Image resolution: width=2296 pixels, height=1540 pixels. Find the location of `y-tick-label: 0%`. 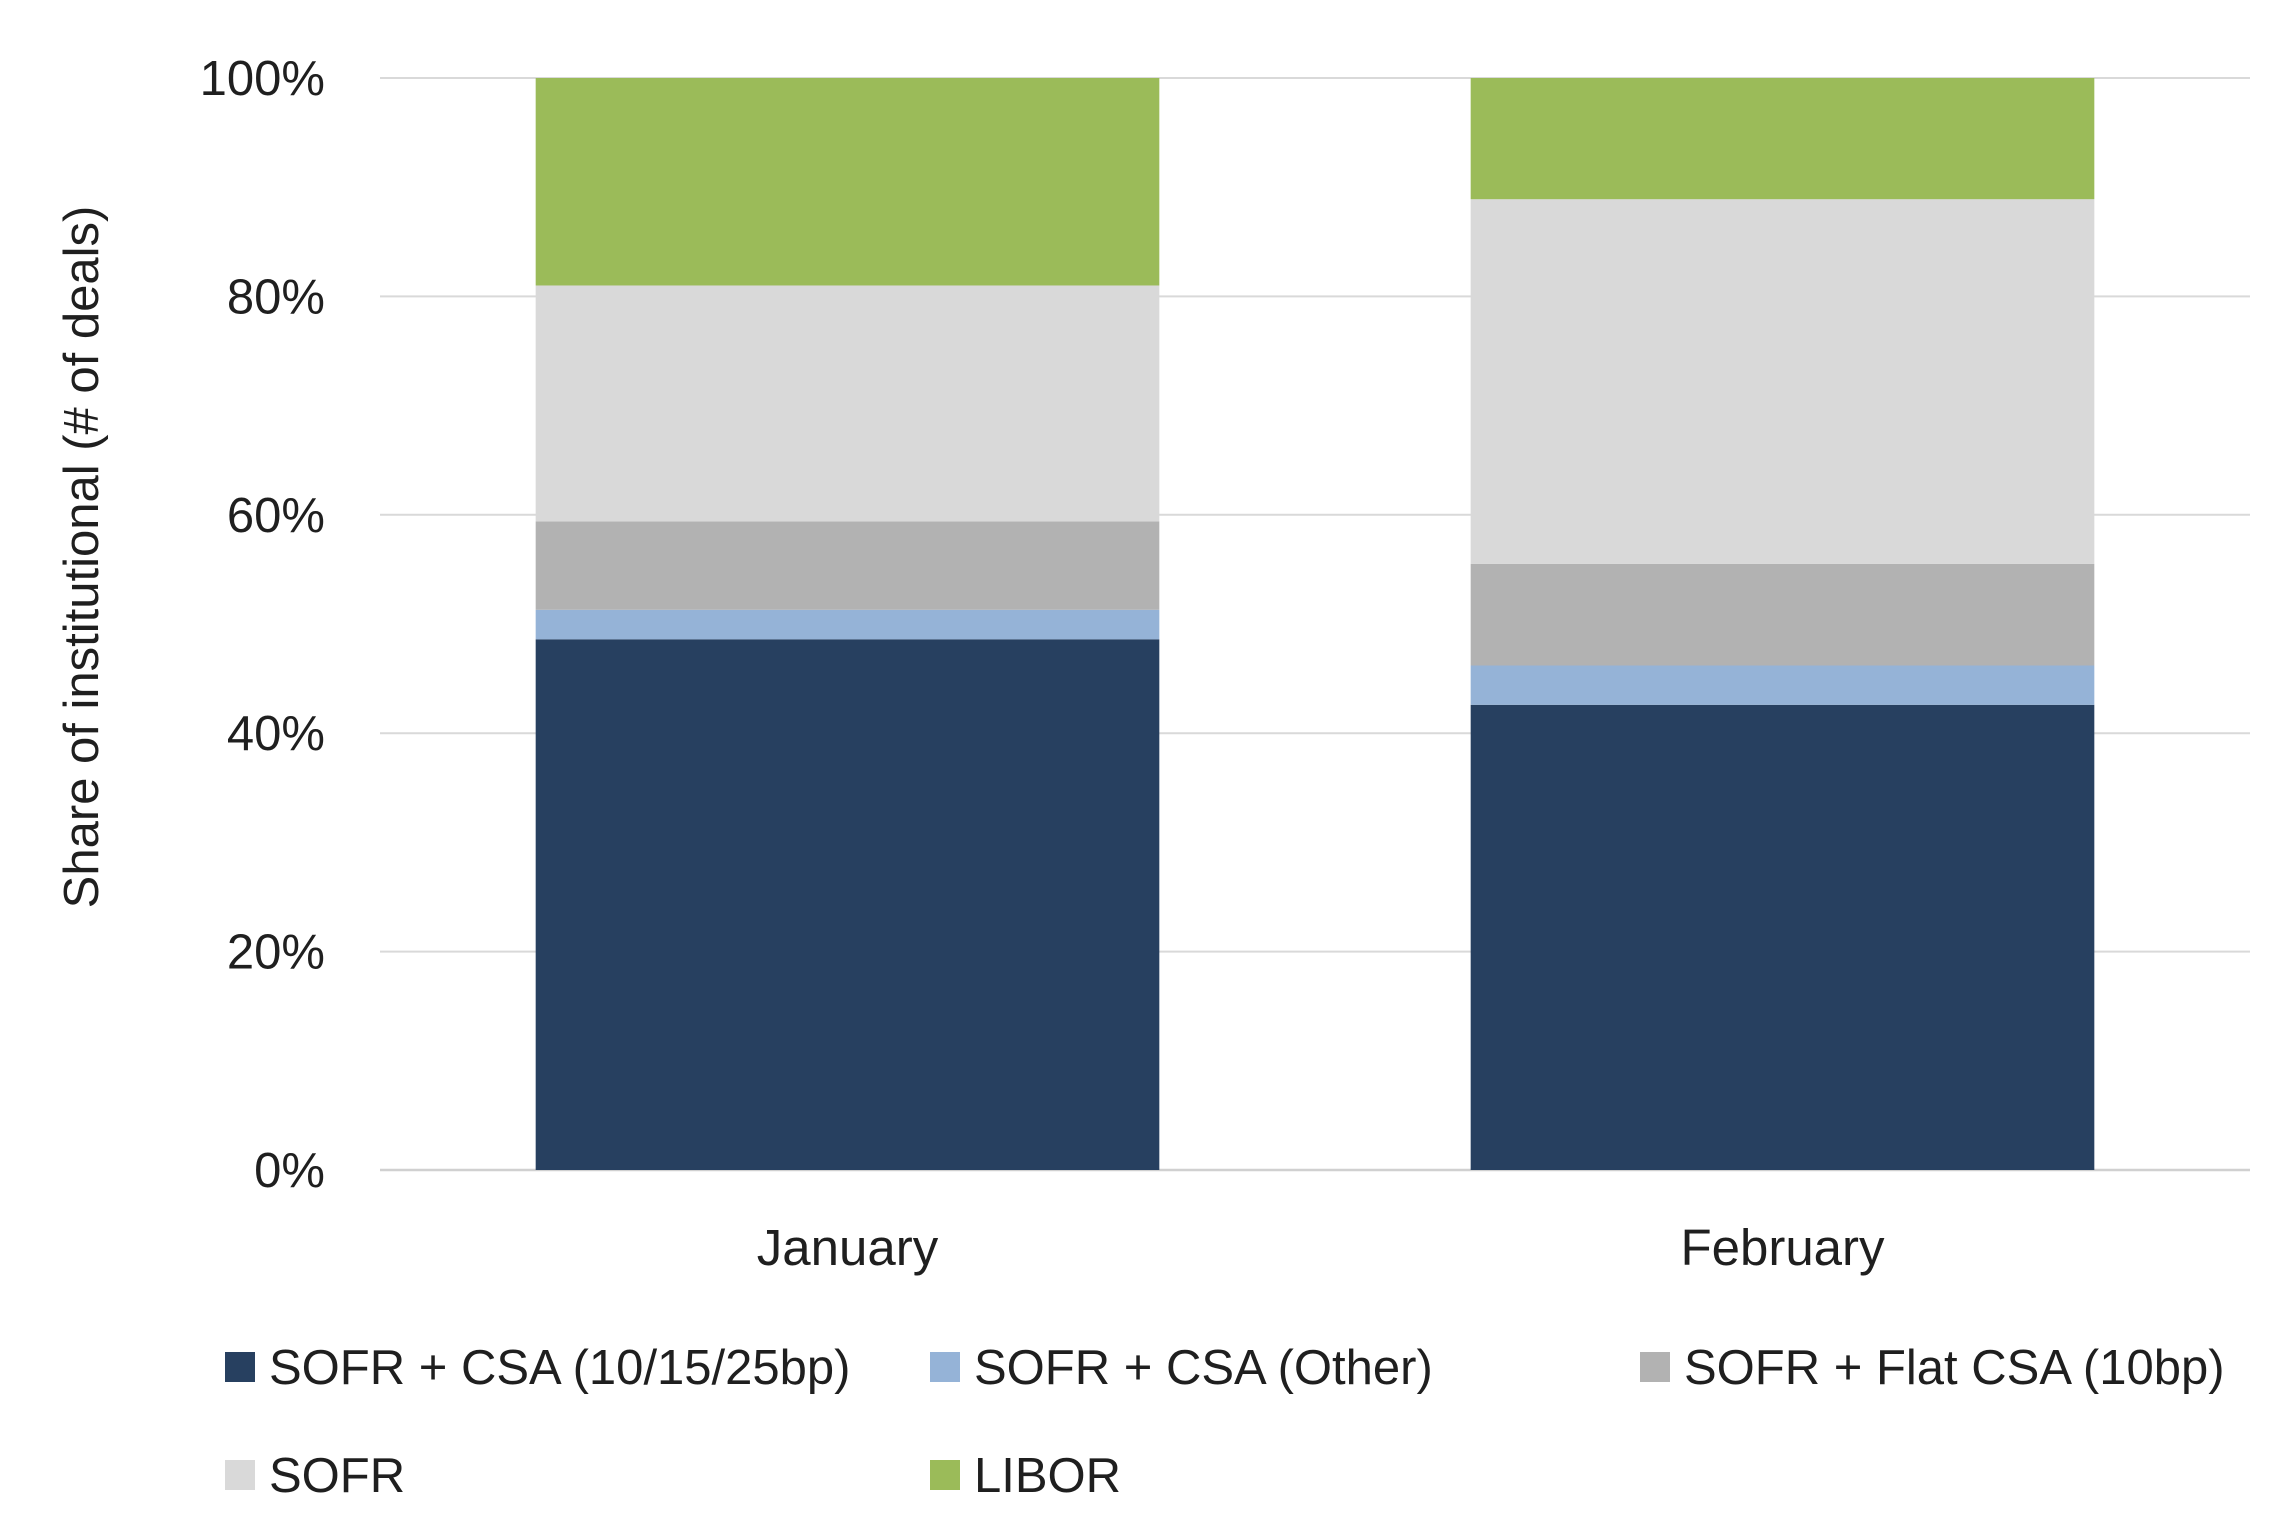

y-tick-label: 0% is located at coordinates (289, 1171).